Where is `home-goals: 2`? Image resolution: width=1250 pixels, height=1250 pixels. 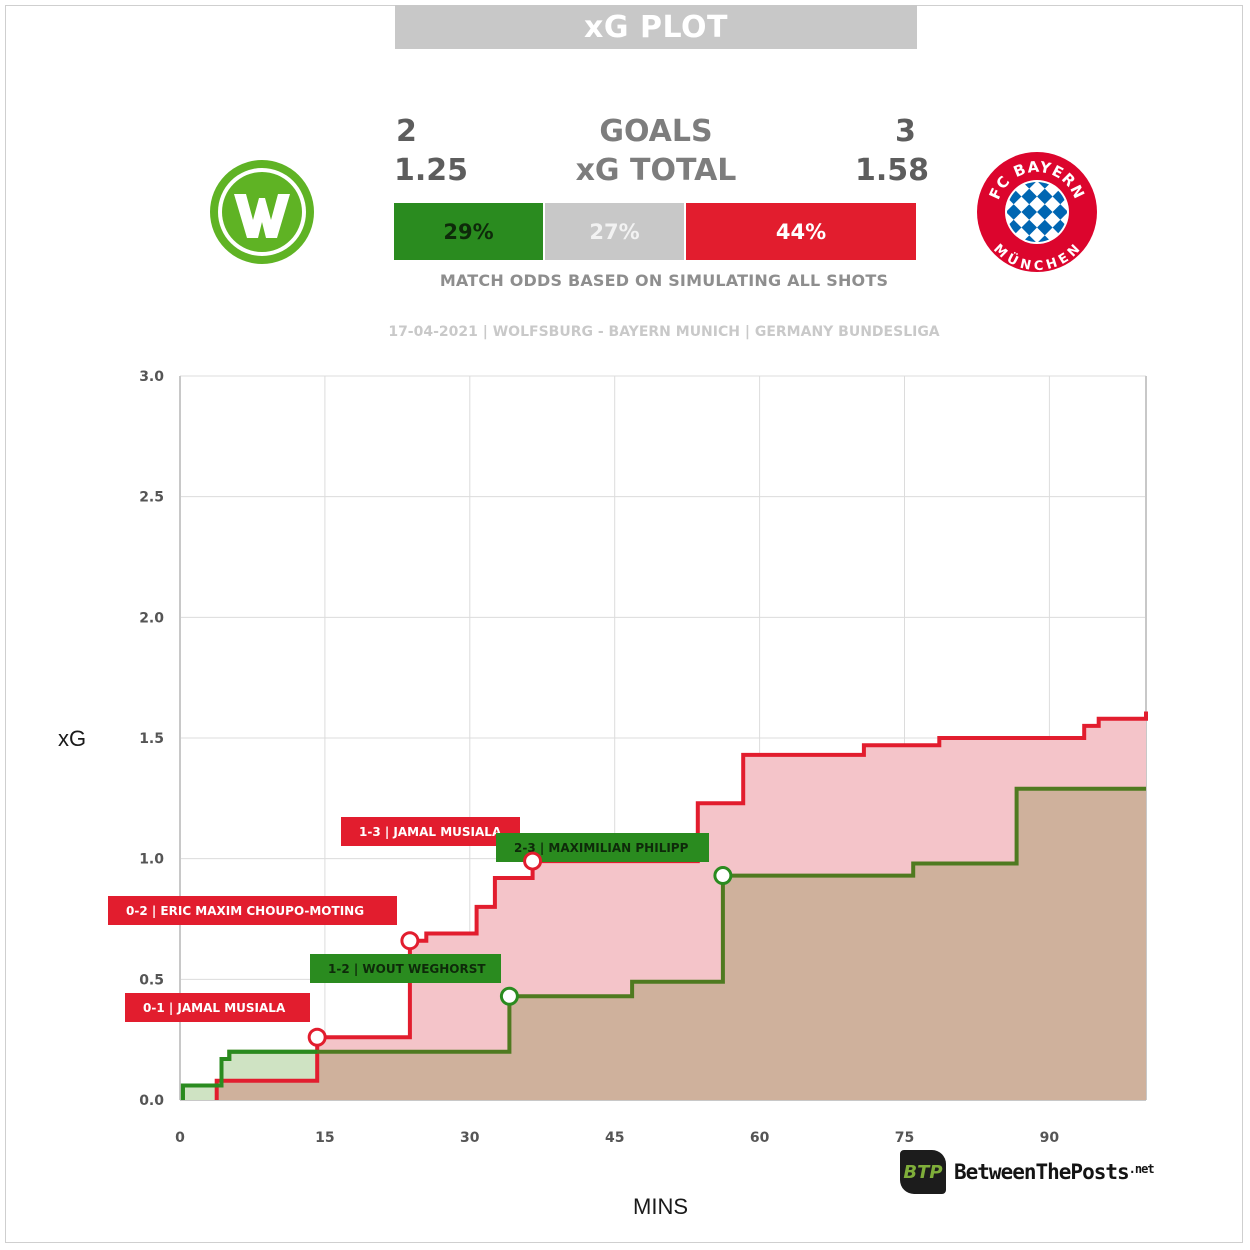
home-goals: 2 is located at coordinates (406, 131).